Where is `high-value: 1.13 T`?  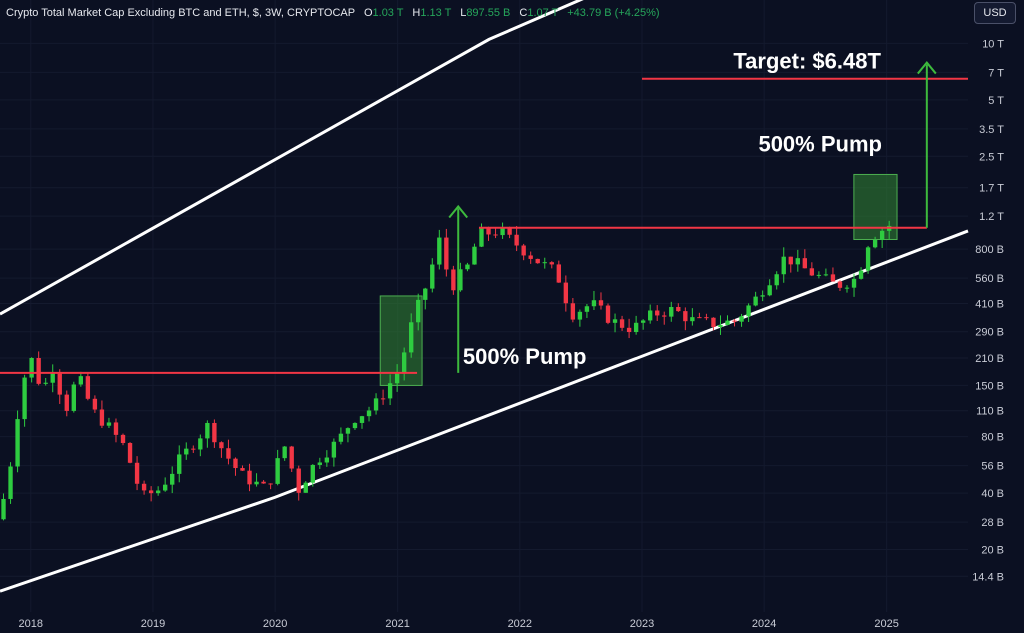 high-value: 1.13 T is located at coordinates (436, 13).